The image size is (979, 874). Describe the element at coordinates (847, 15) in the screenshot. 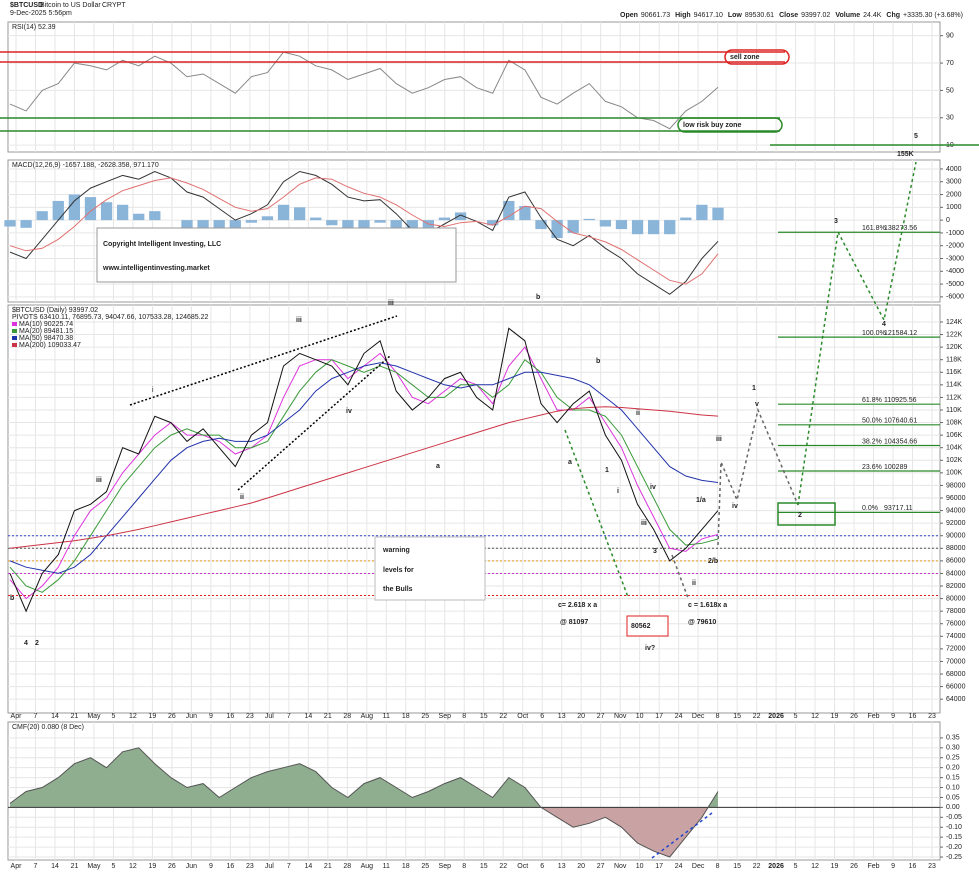

I see `quote-label: Volume` at that location.